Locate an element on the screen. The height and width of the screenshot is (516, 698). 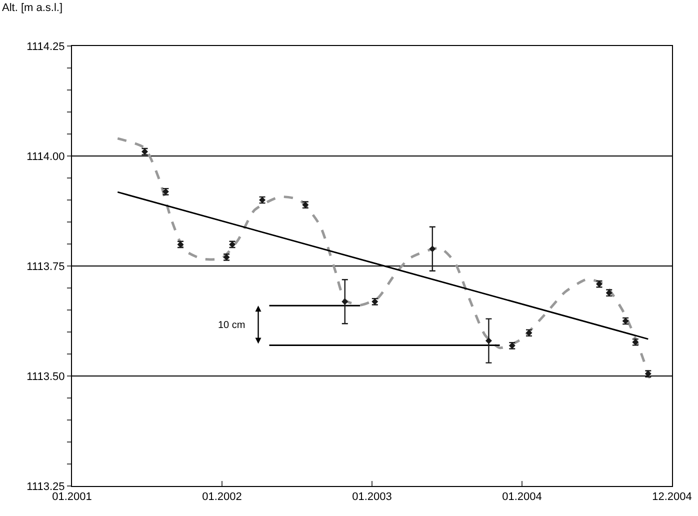
y-tick-label: 1113.25 is located at coordinates (45, 486).